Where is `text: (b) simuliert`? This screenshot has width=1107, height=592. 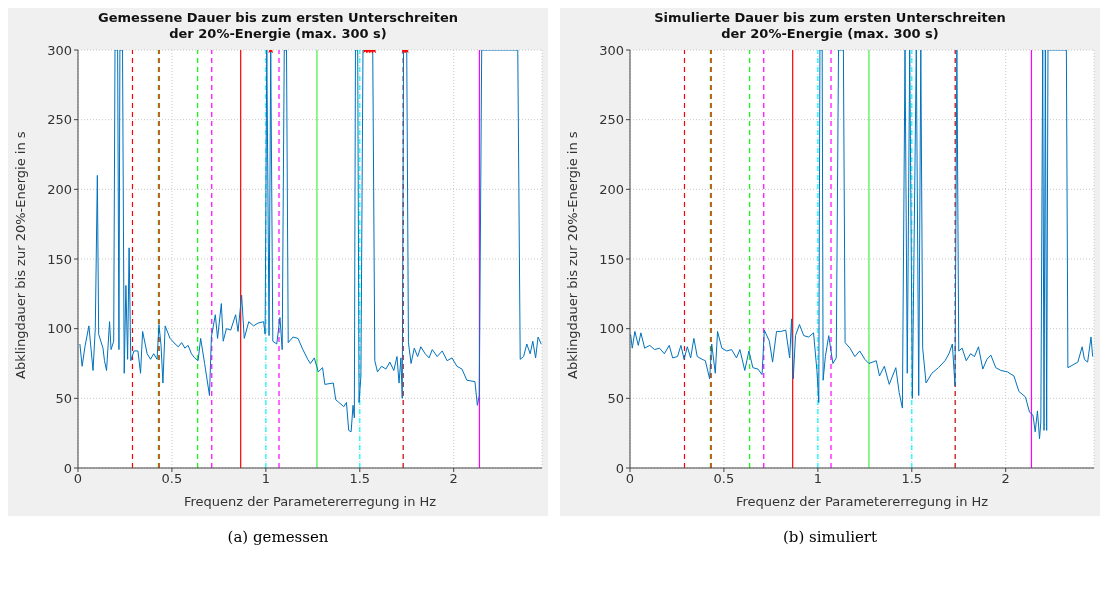
text: (b) simuliert is located at coordinates (830, 537).